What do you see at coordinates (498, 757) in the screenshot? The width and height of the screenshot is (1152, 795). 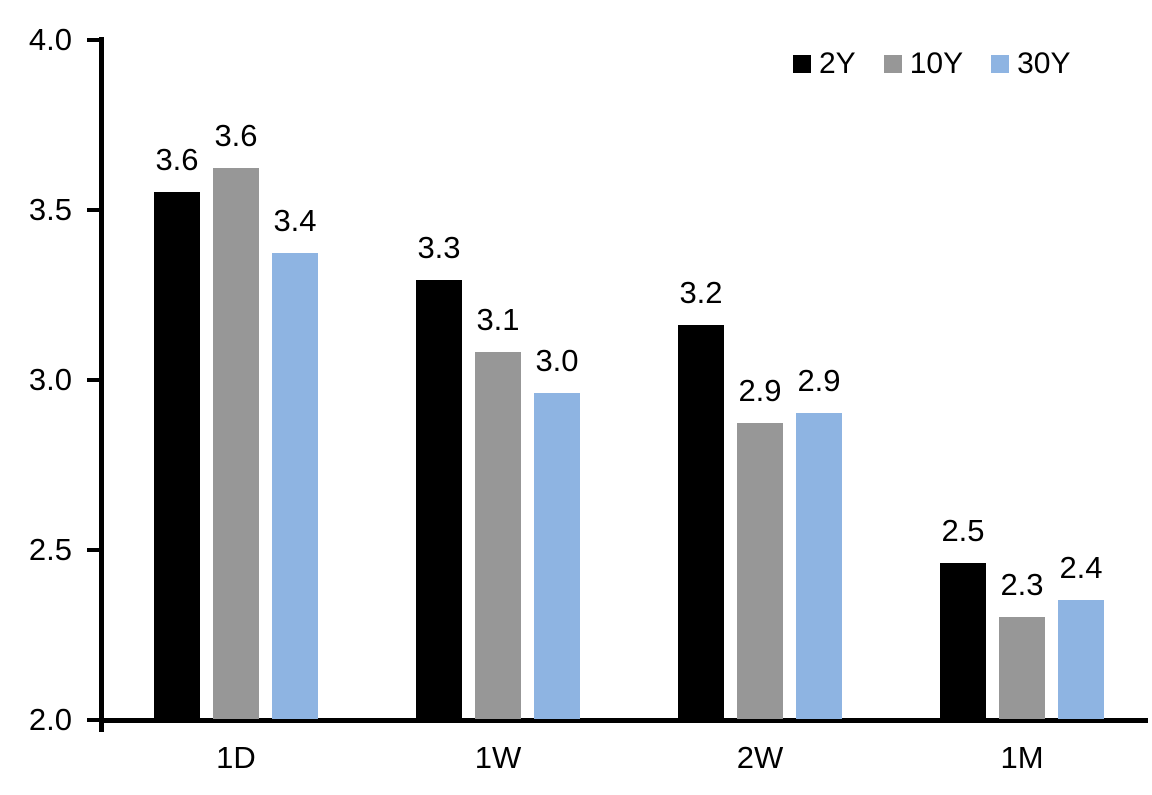 I see `x-axis-category-label: 1W` at bounding box center [498, 757].